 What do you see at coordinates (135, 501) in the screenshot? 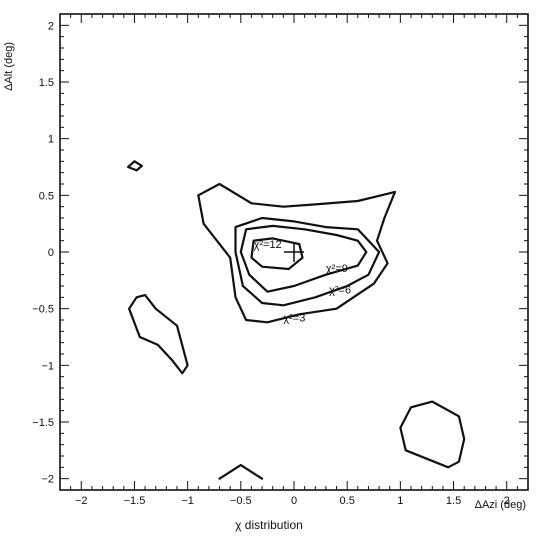
I see `x-tick-label: −1.5` at bounding box center [135, 501].